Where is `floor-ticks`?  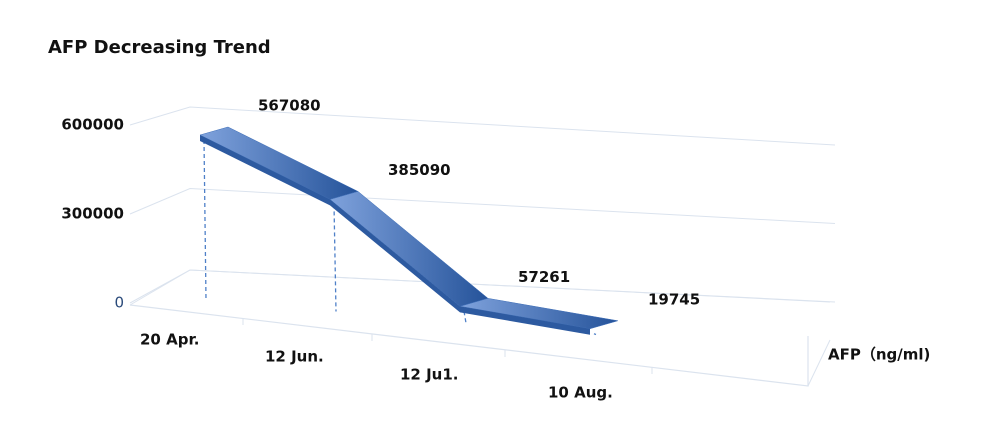
floor-ticks is located at coordinates (447, 346).